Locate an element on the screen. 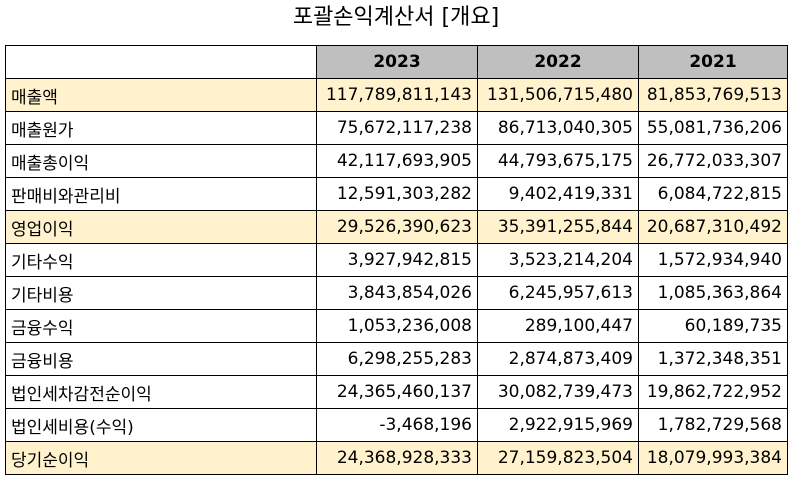 The width and height of the screenshot is (792, 493). value-cell: 81,853,769,513 is located at coordinates (713, 95).